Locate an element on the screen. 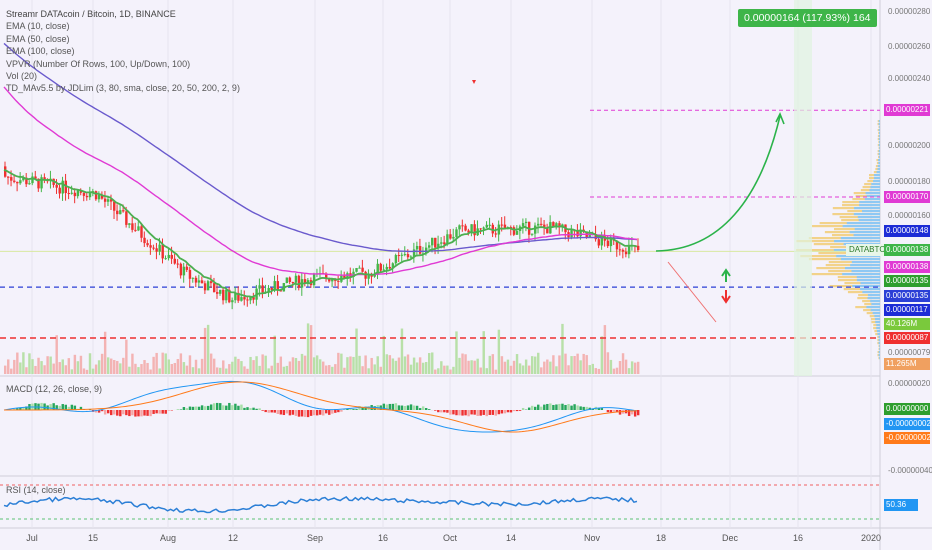  indicator-ema100: EMA (100, close) is located at coordinates (40, 51).